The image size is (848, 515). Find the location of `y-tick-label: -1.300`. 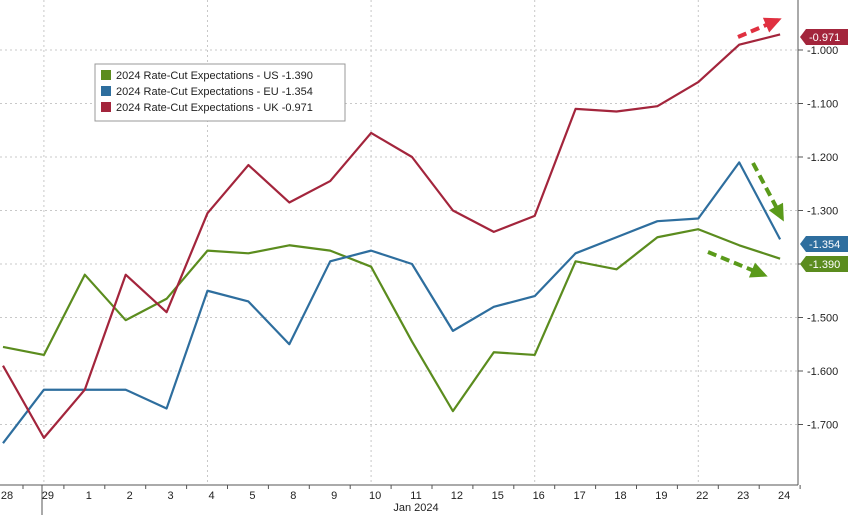

y-tick-label: -1.300 is located at coordinates (822, 212).